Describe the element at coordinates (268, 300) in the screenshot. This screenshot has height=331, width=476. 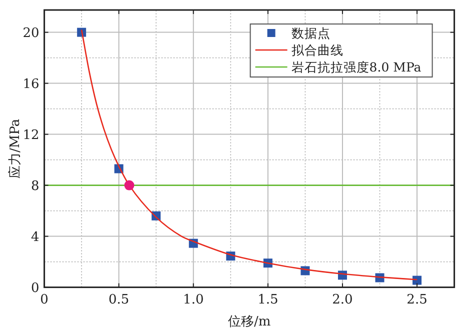
I see `x-tick-label: 1.5` at that location.